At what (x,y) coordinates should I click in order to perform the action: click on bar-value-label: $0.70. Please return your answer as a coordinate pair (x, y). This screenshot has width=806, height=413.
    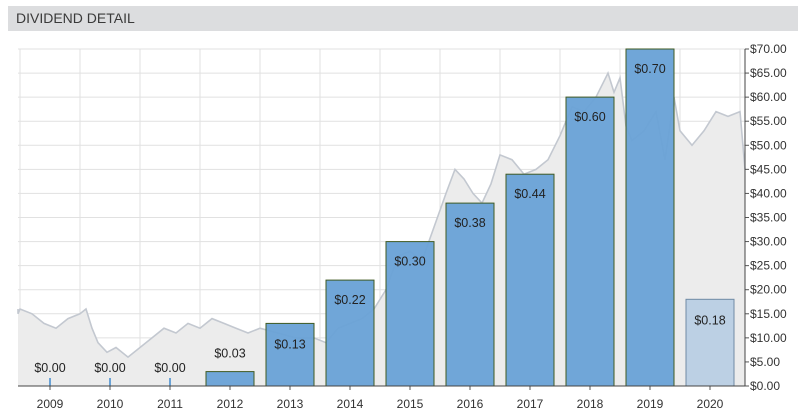
    Looking at the image, I should click on (649, 69).